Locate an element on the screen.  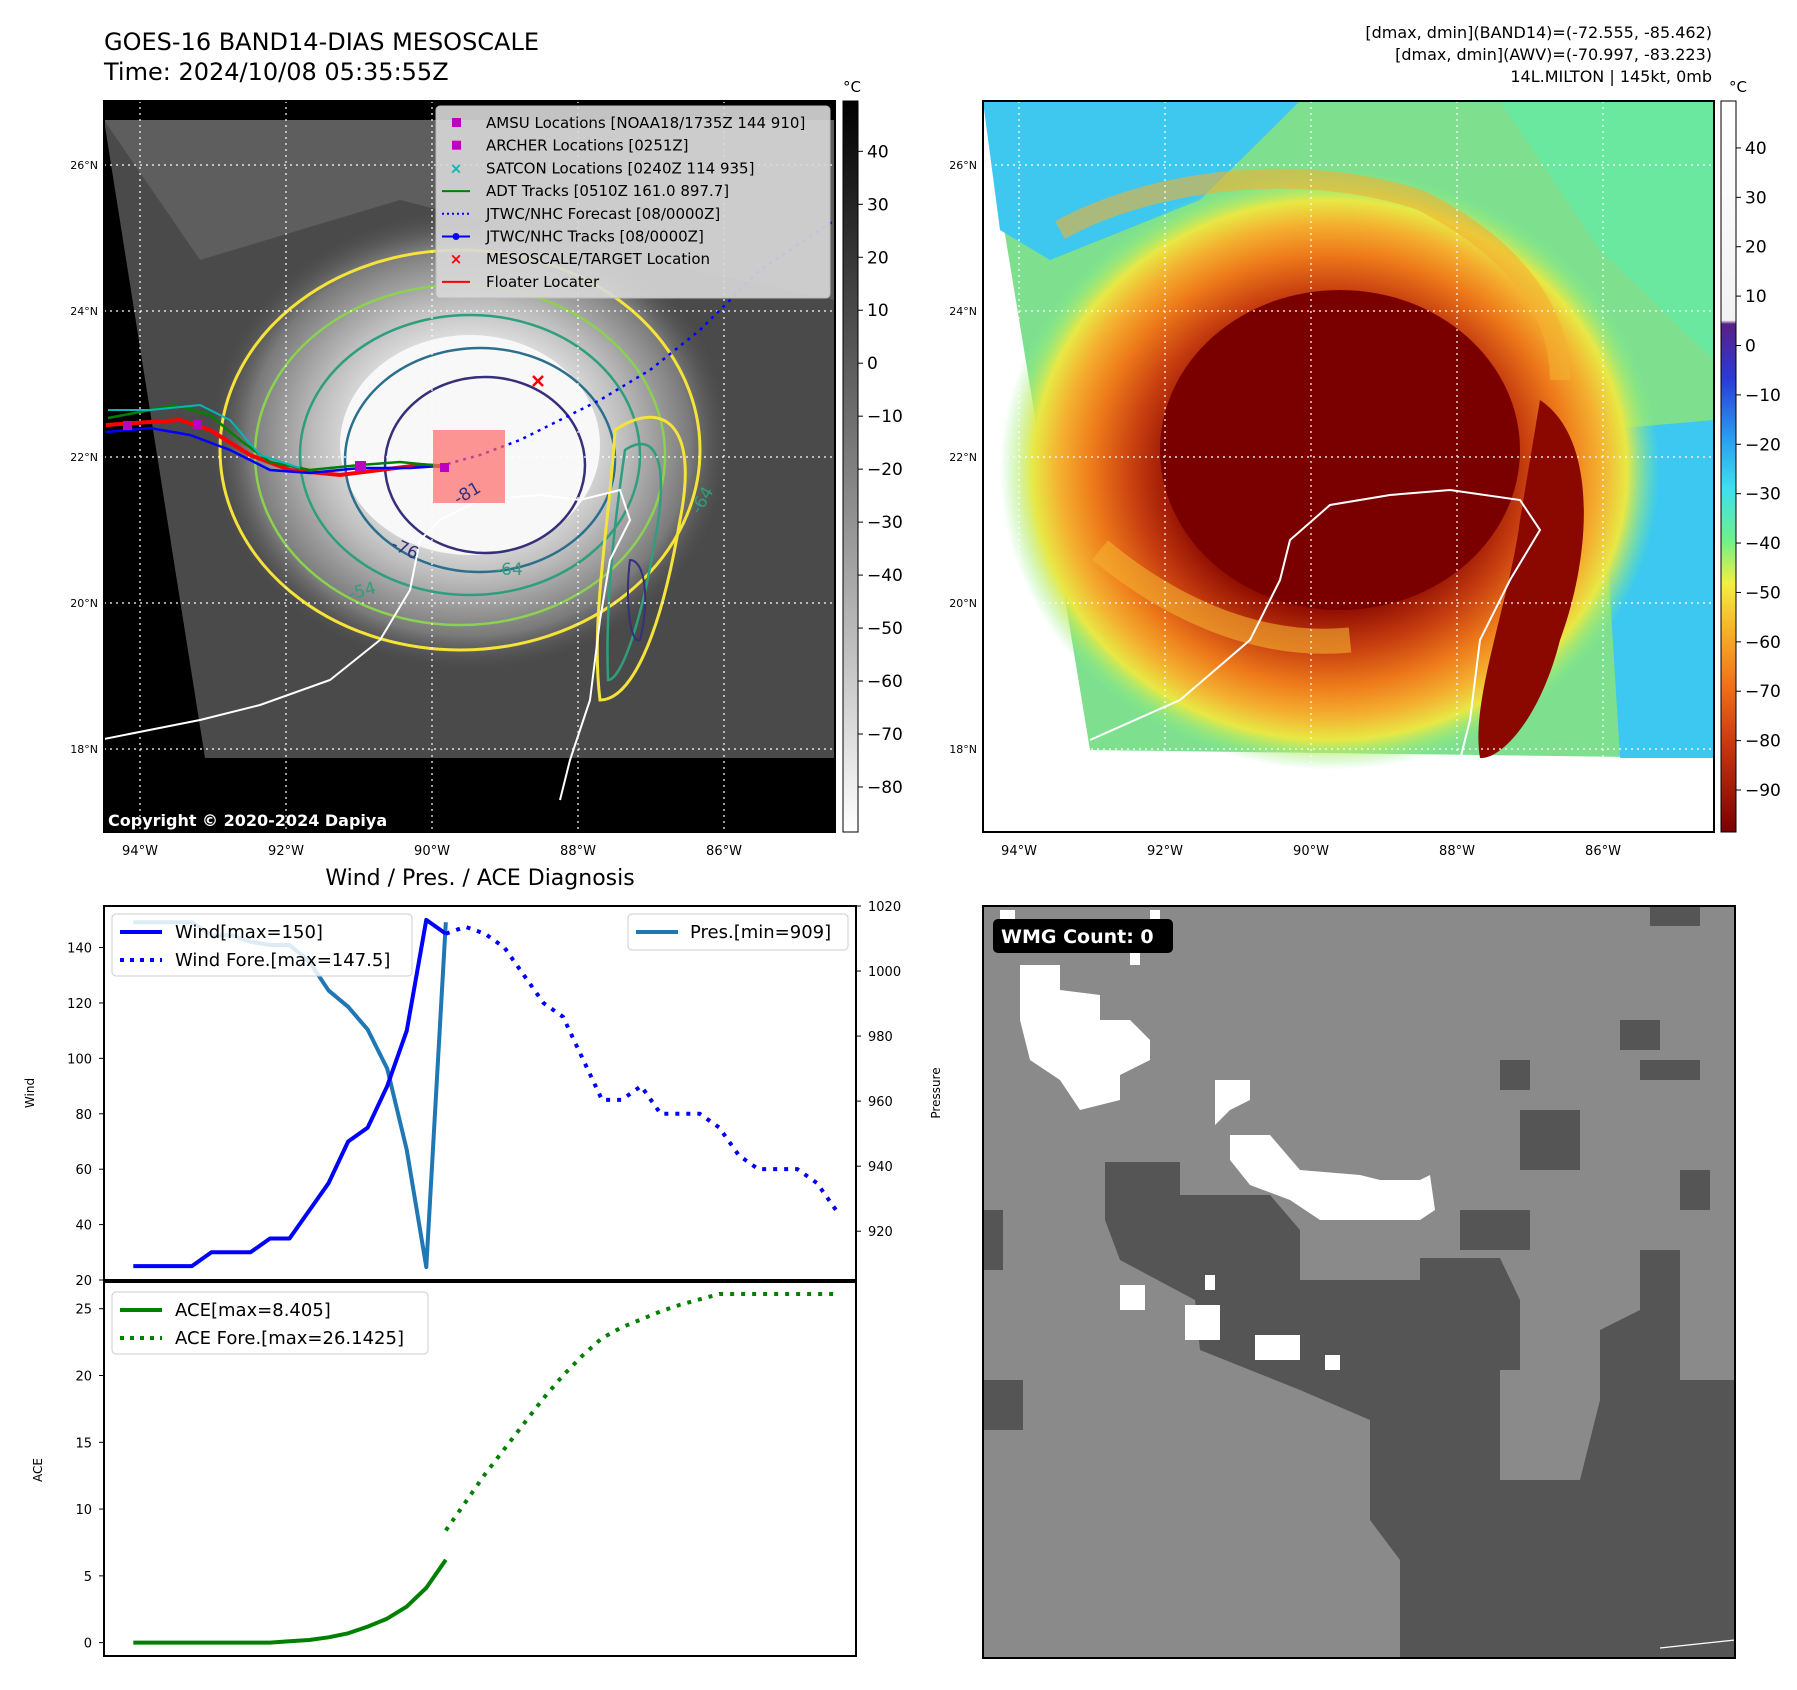
legend-marker is located at coordinates (456, 122).